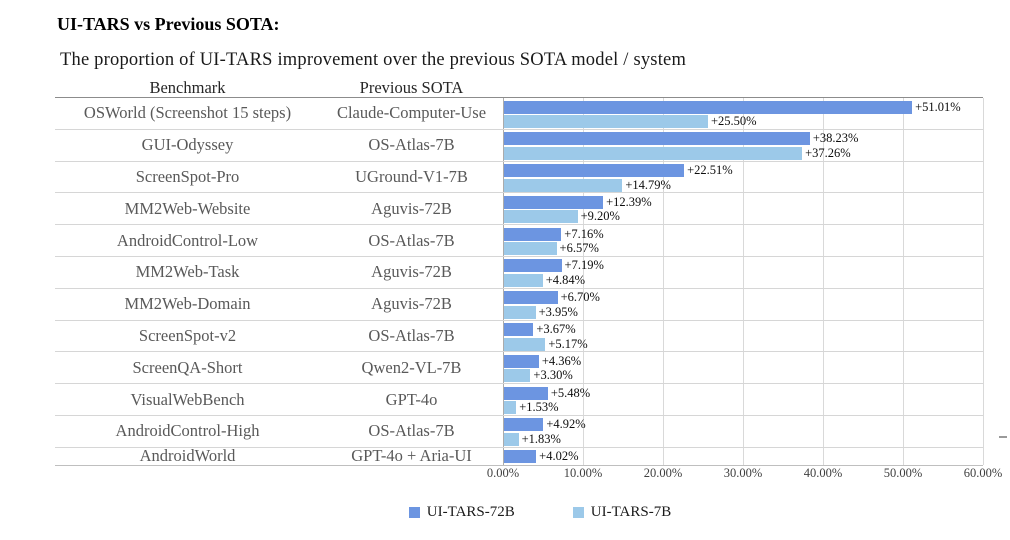 Image resolution: width=1010 pixels, height=540 pixels. I want to click on table-row: ScreenSpot-v2 OS-Atlas-7B +3.67% +5.17%, so click(519, 337).